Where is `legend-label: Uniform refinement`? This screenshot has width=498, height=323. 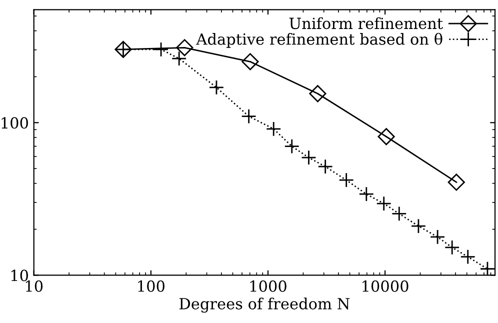
legend-label: Uniform refinement is located at coordinates (366, 23).